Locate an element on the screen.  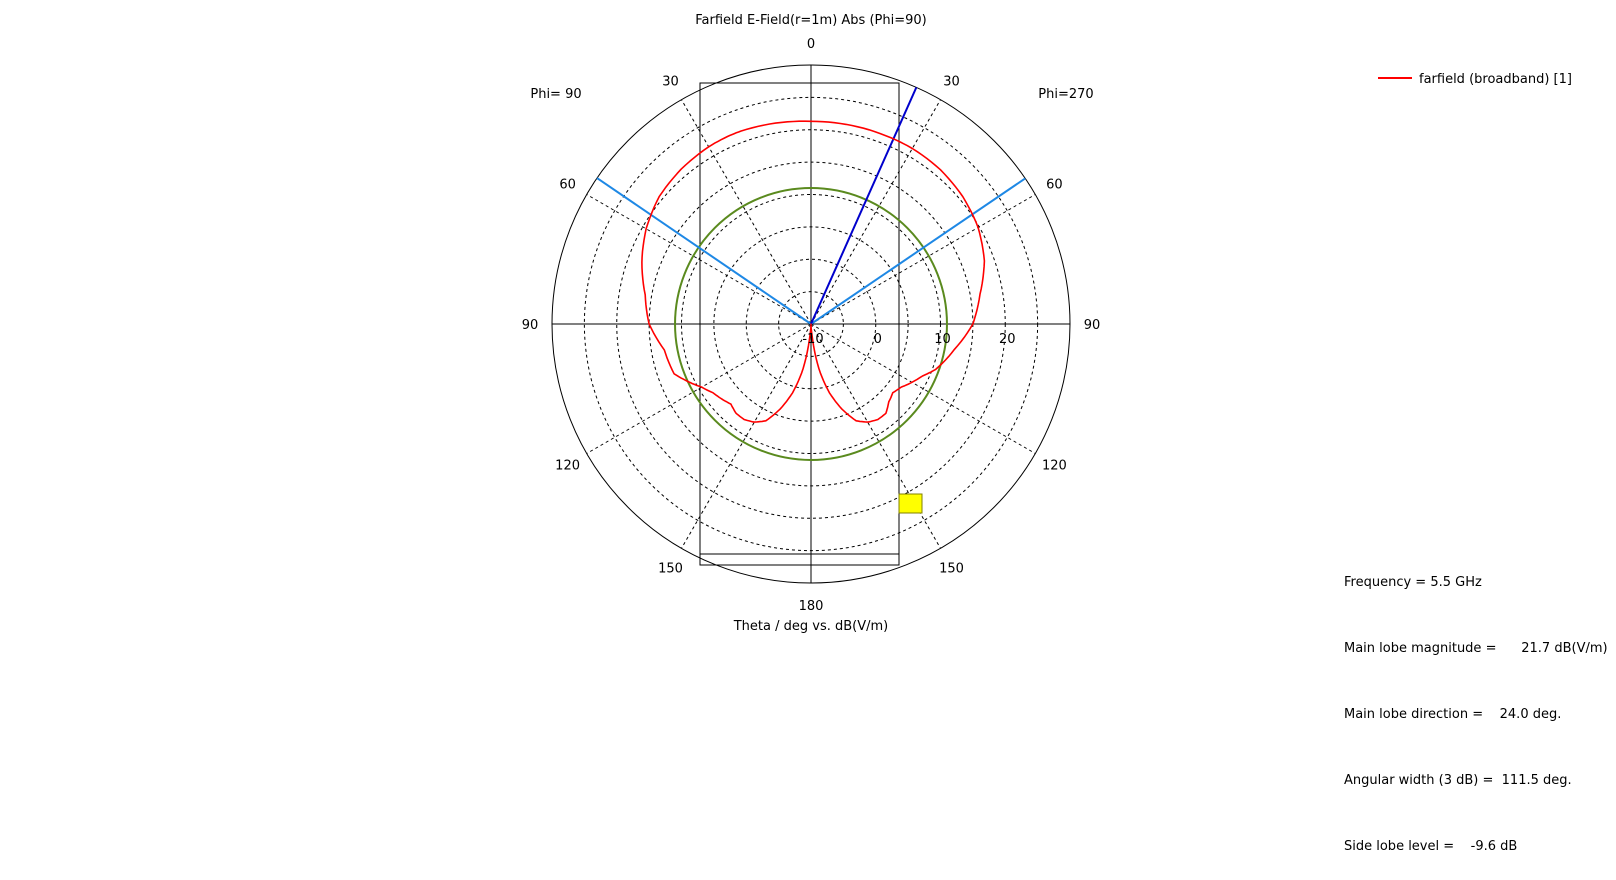
chart-title: Farfield E-Field(r=1m) Abs (Phi=90) is located at coordinates (810, 20).